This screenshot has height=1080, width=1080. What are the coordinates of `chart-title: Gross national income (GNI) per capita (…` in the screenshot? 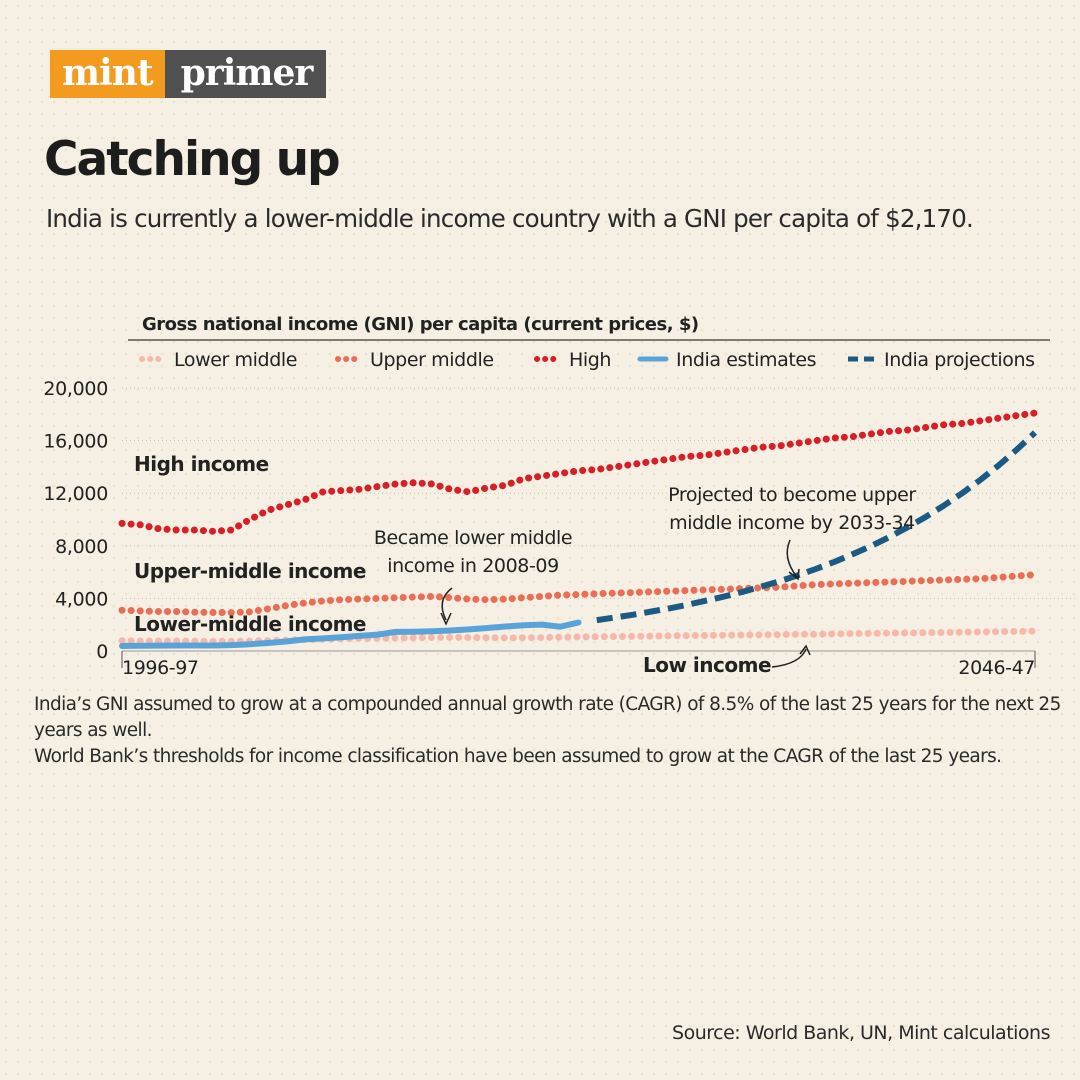 It's located at (420, 324).